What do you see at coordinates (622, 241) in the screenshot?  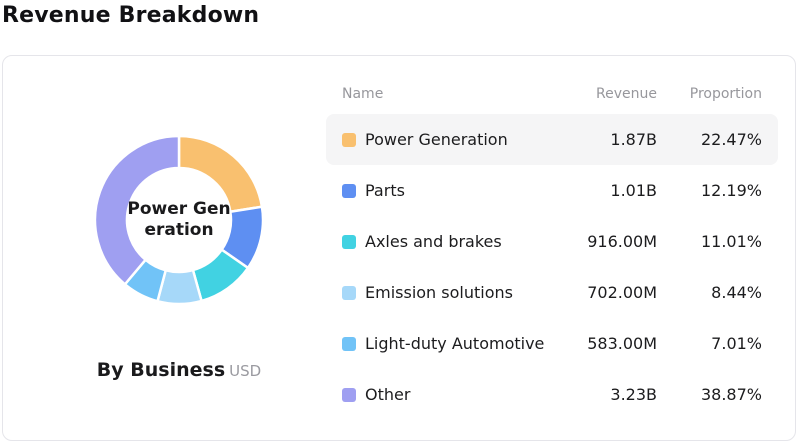 I see `series-revenue: 916.00M` at bounding box center [622, 241].